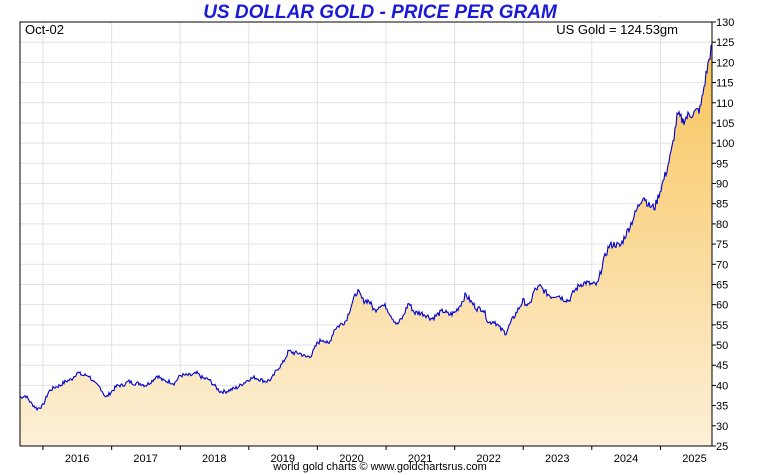  I want to click on y-tick-label: 85, so click(722, 205).